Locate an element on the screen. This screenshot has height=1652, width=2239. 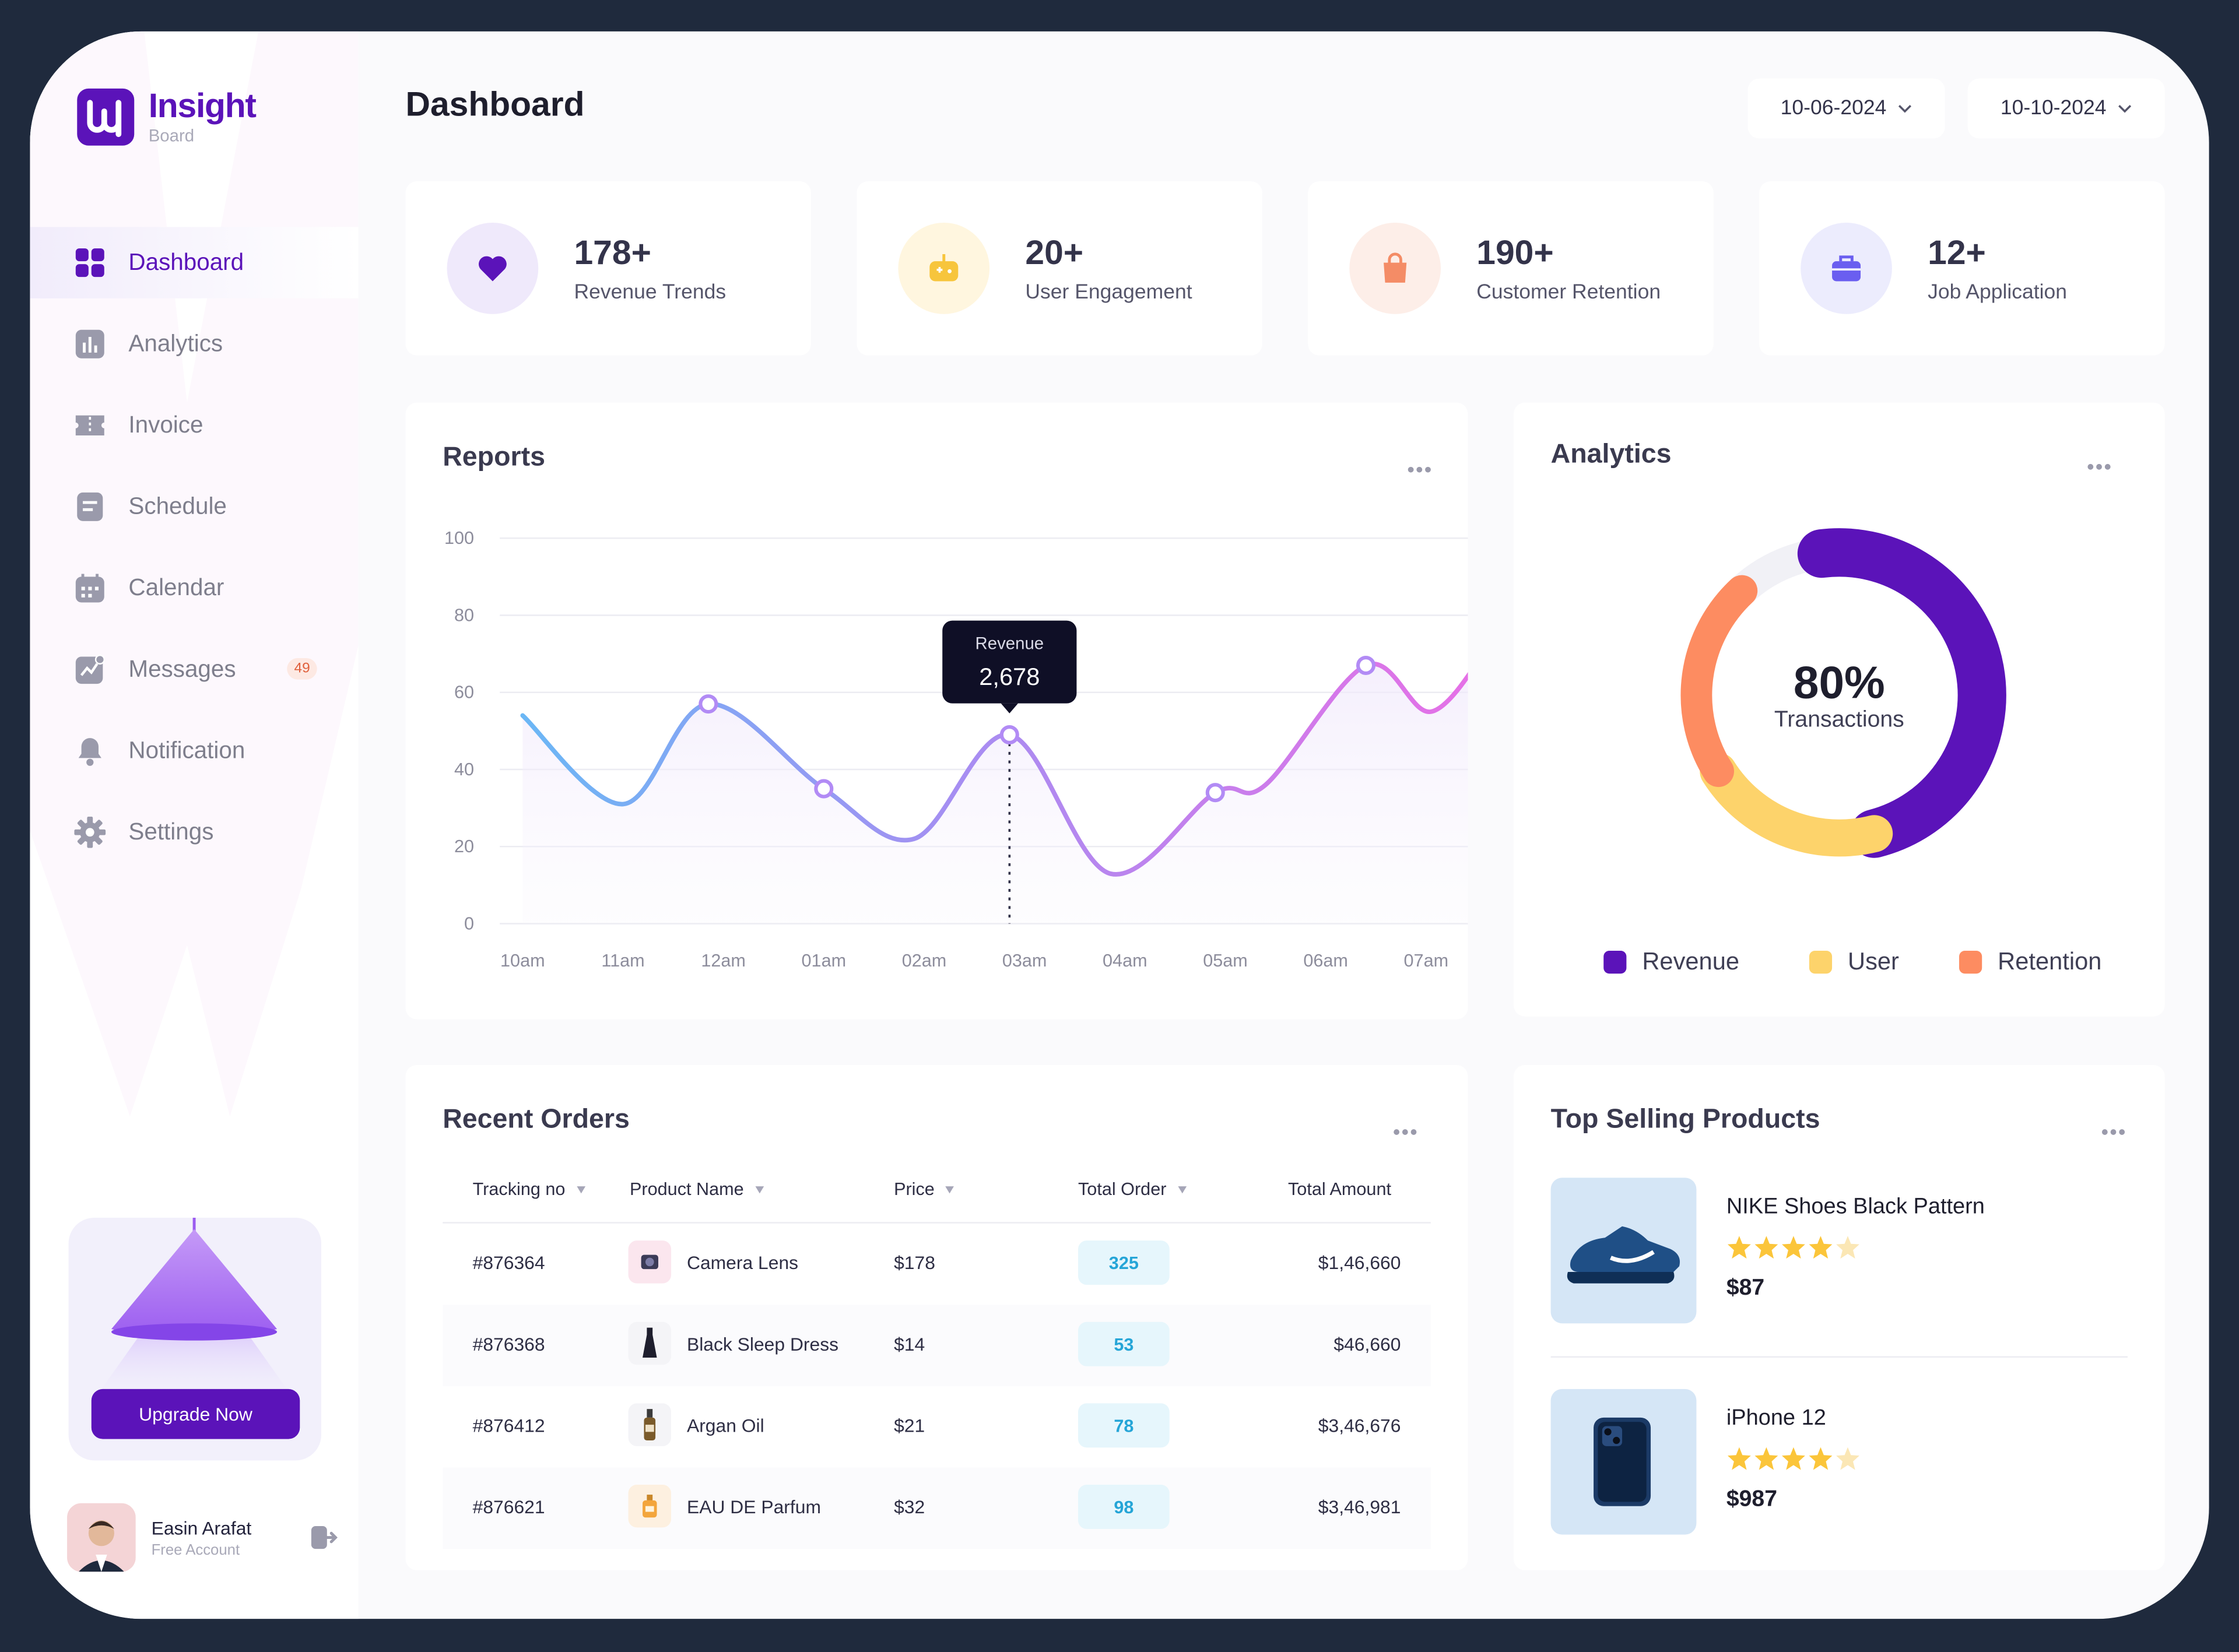
product-item: iPhone 12 $987 is located at coordinates (1839, 1463).